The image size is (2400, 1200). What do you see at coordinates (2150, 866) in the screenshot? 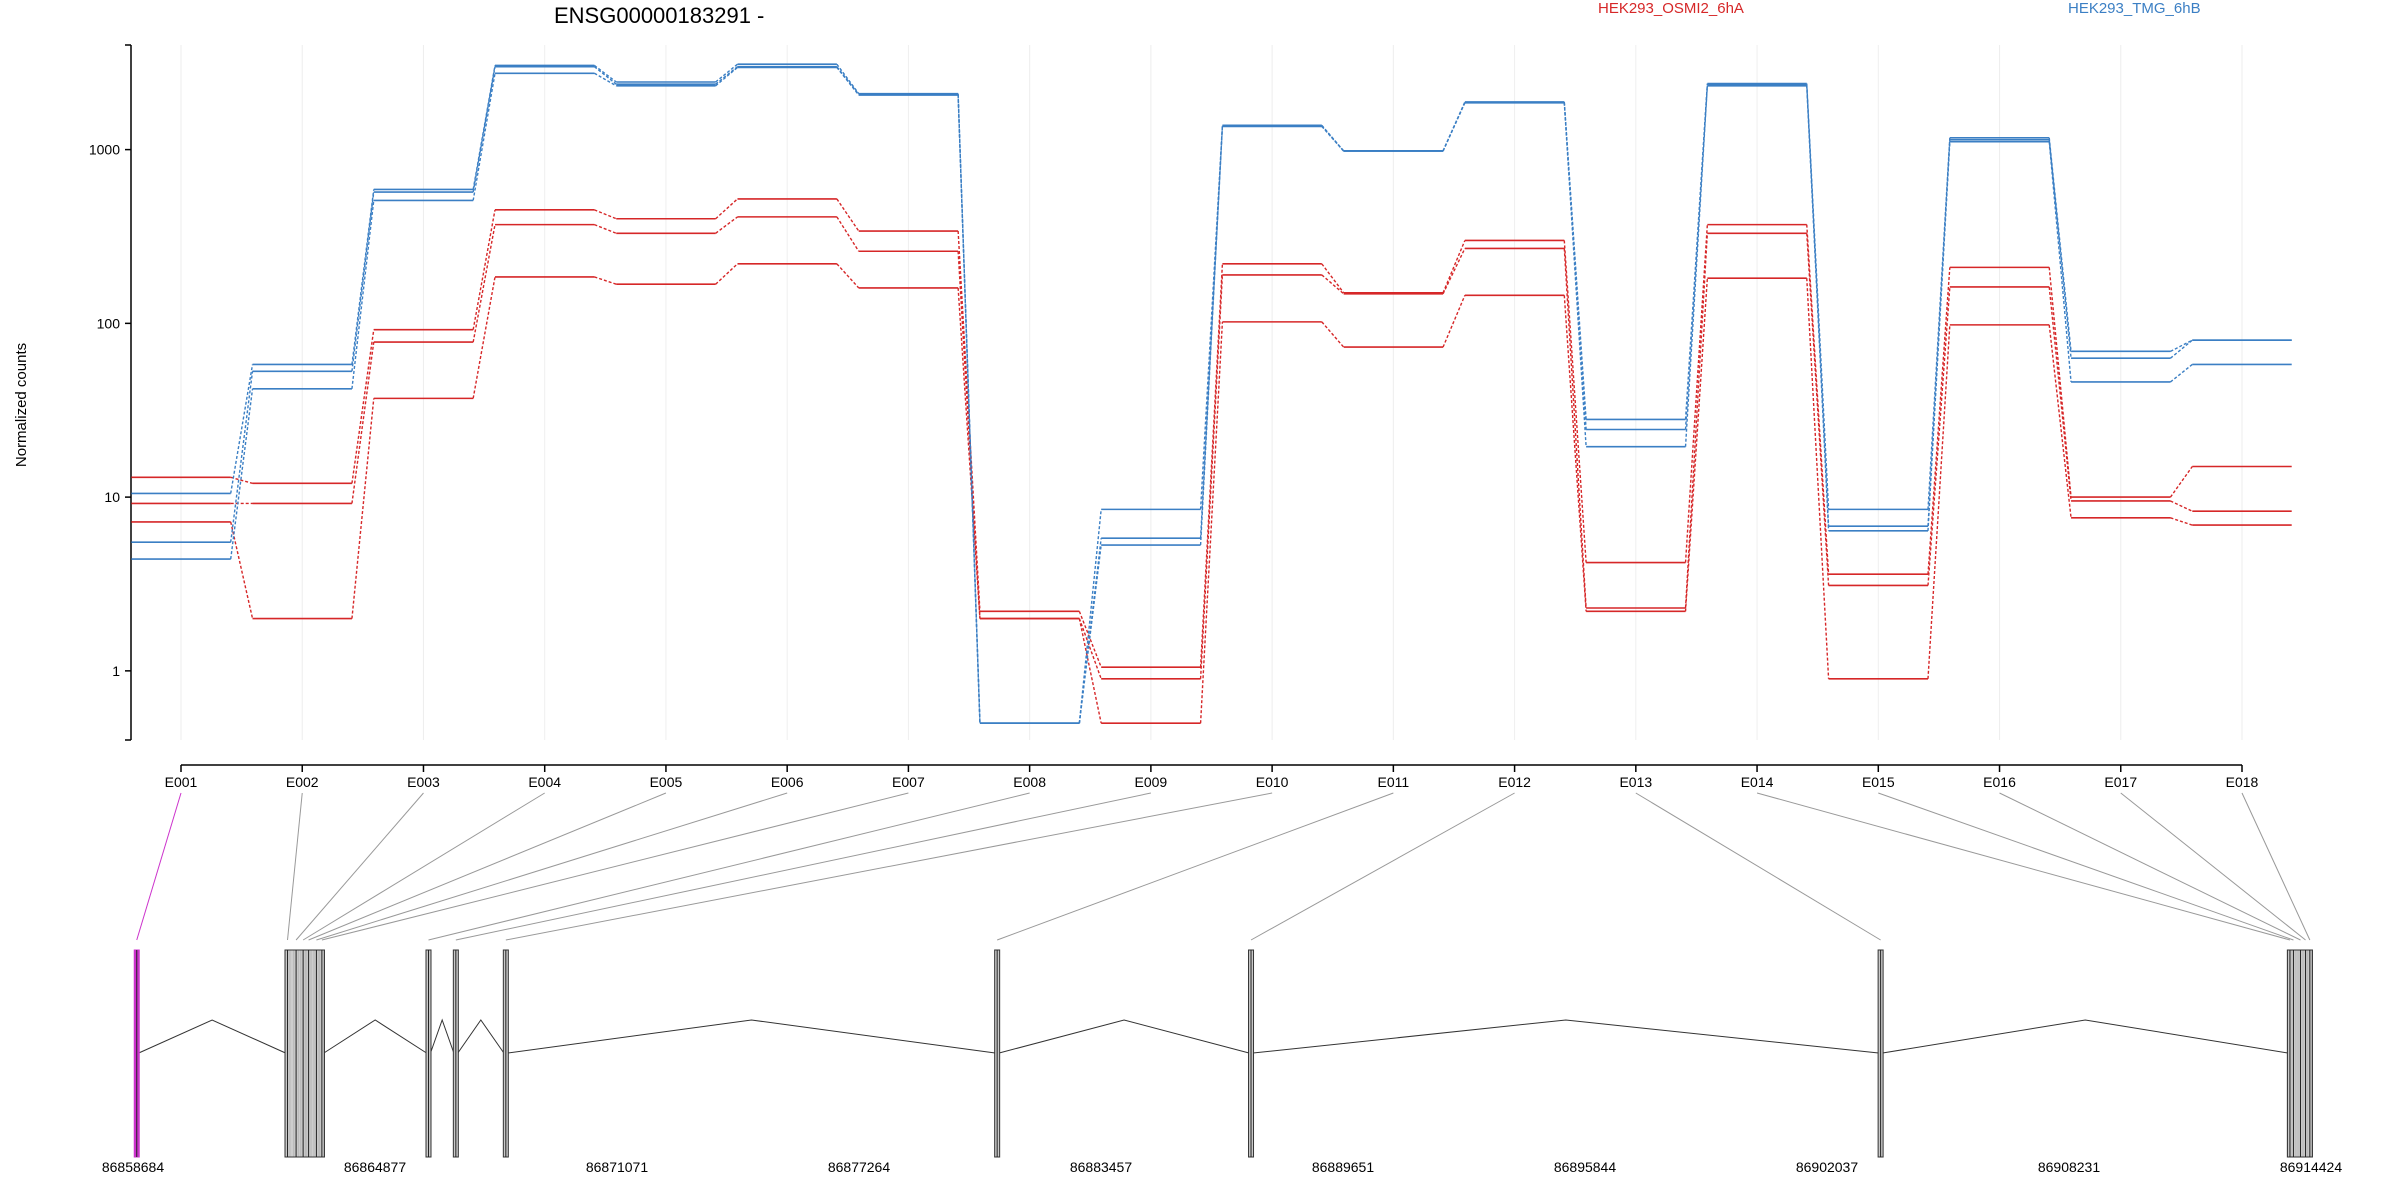
I see `connector-E016` at bounding box center [2150, 866].